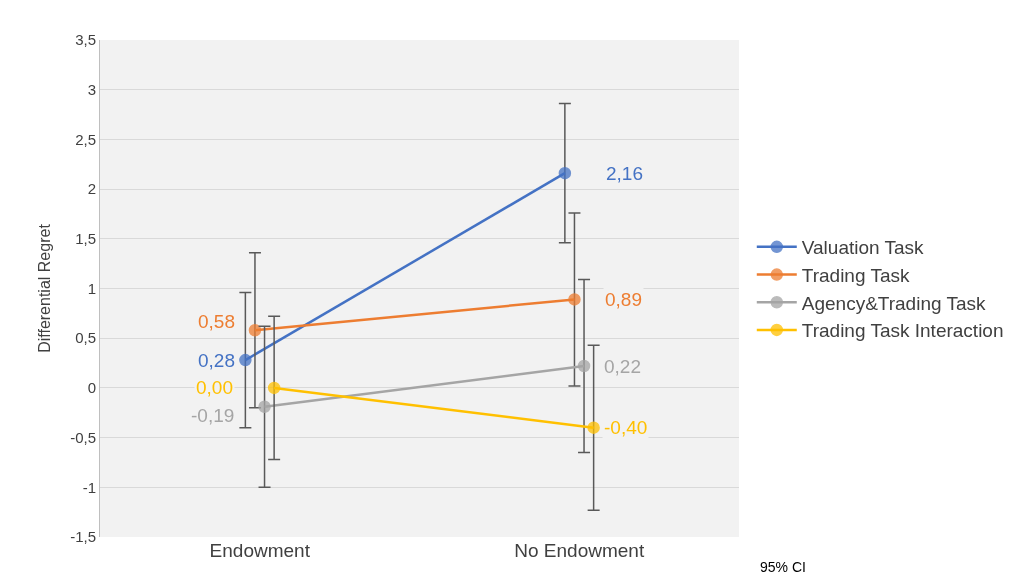 The image size is (1021, 587). I want to click on y-tick-label: -1,5, so click(83, 537).